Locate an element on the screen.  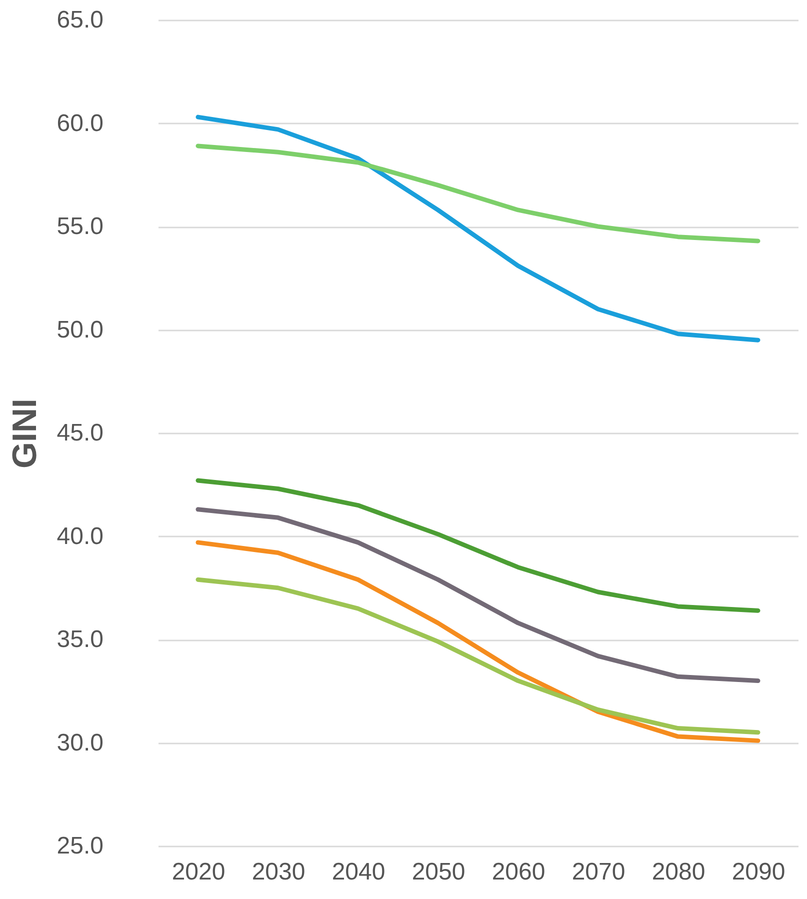
y-axis-title: GINI is located at coordinates (25, 433).